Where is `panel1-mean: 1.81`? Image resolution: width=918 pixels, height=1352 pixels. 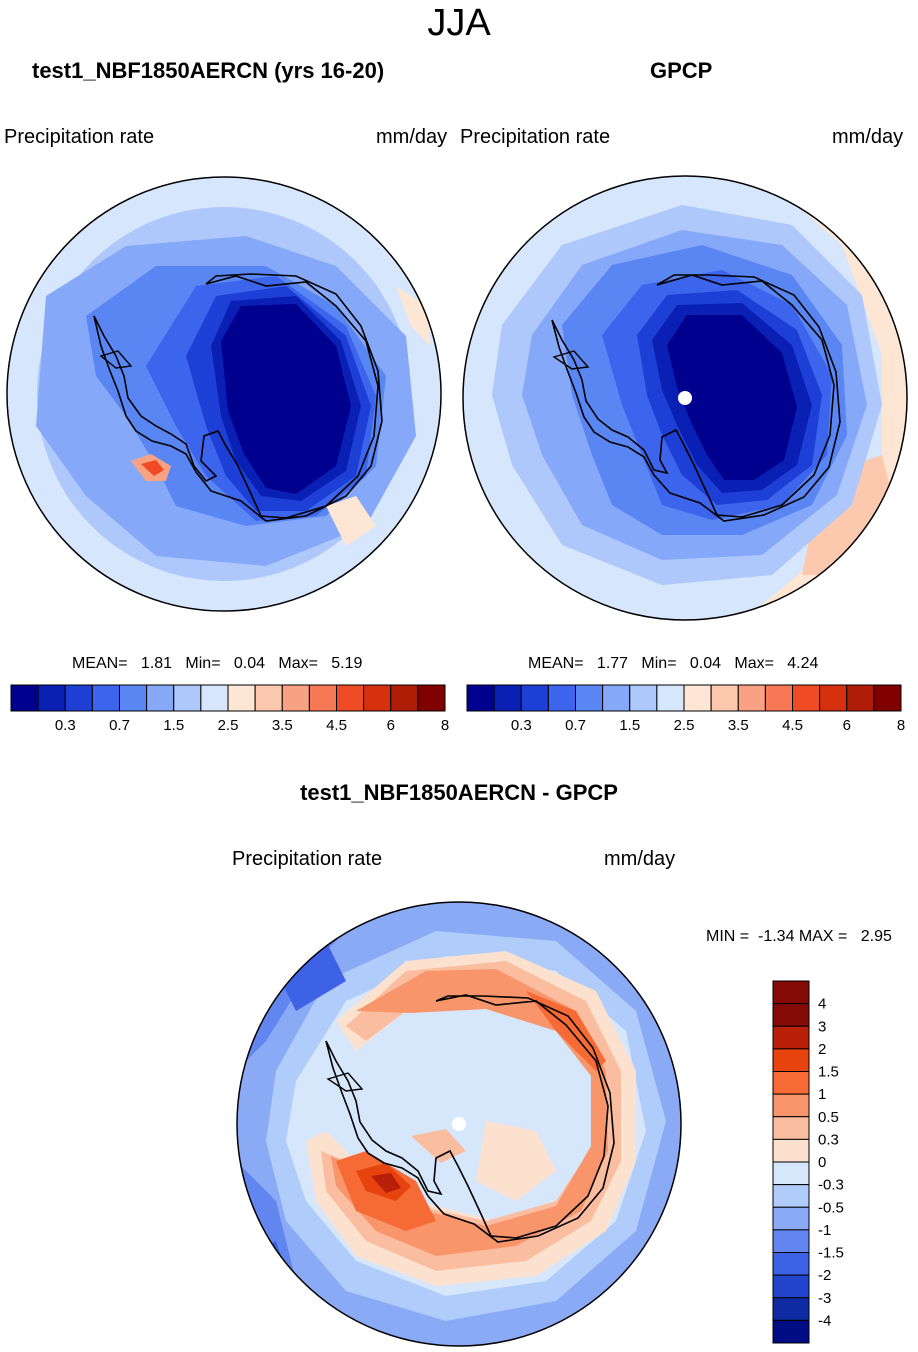
panel1-mean: 1.81 is located at coordinates (156, 663).